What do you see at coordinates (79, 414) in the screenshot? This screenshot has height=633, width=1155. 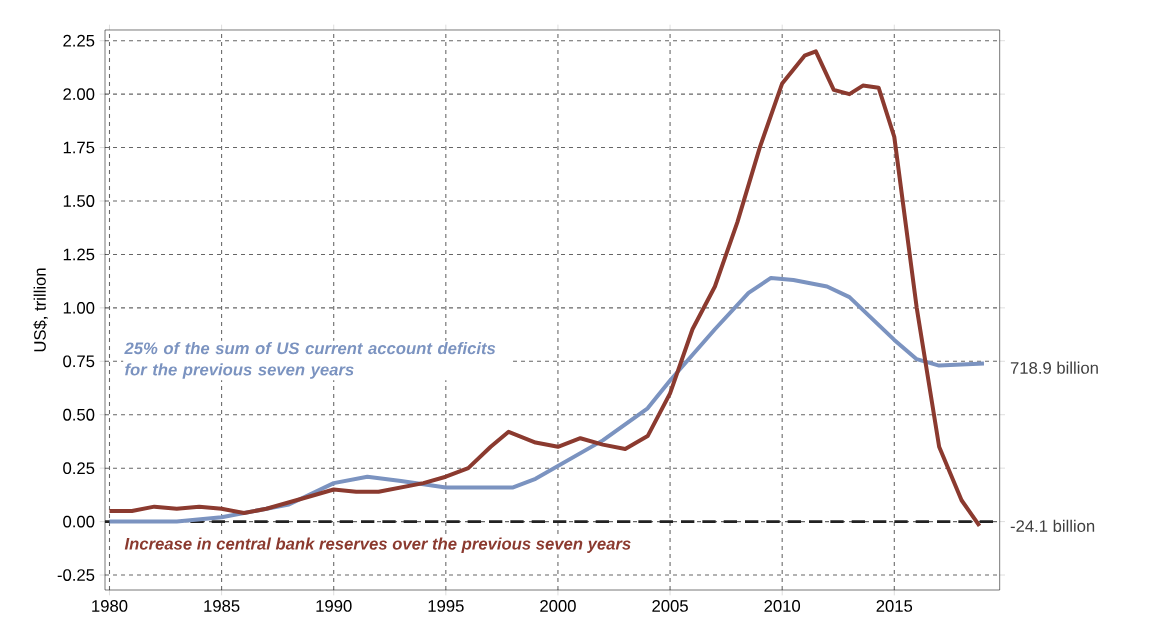 I see `y-tick-label: 0.50` at bounding box center [79, 414].